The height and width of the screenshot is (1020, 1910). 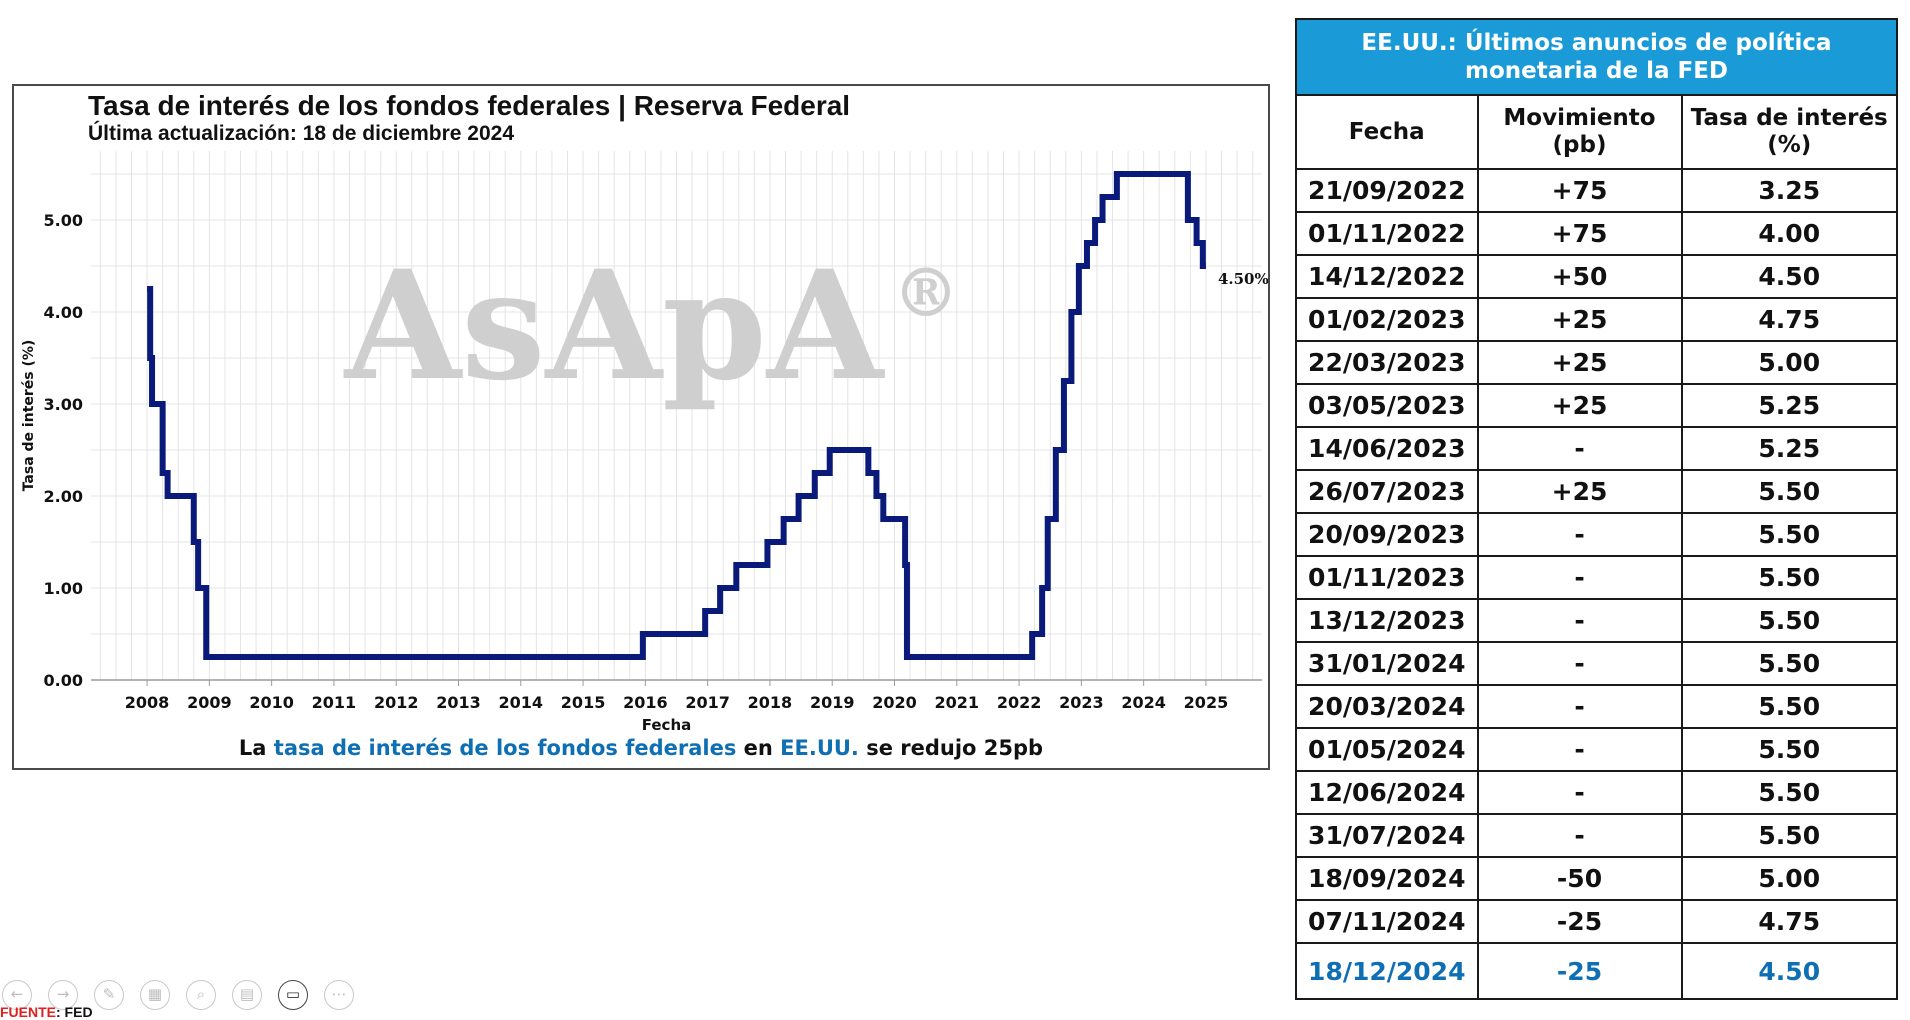 What do you see at coordinates (1387, 132) in the screenshot?
I see `header-fecha: Fecha` at bounding box center [1387, 132].